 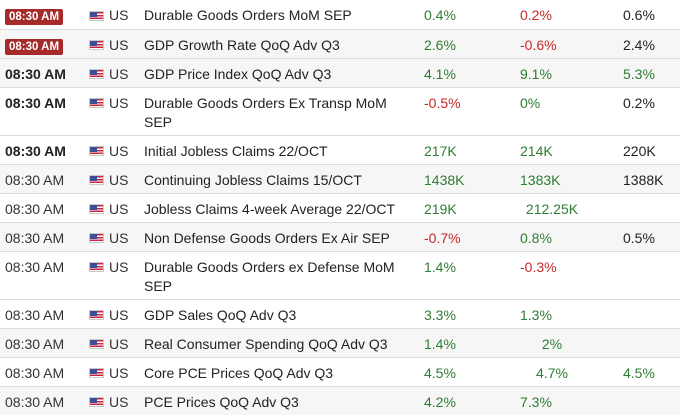 I want to click on actual-cell: 1438K, so click(x=463, y=178).